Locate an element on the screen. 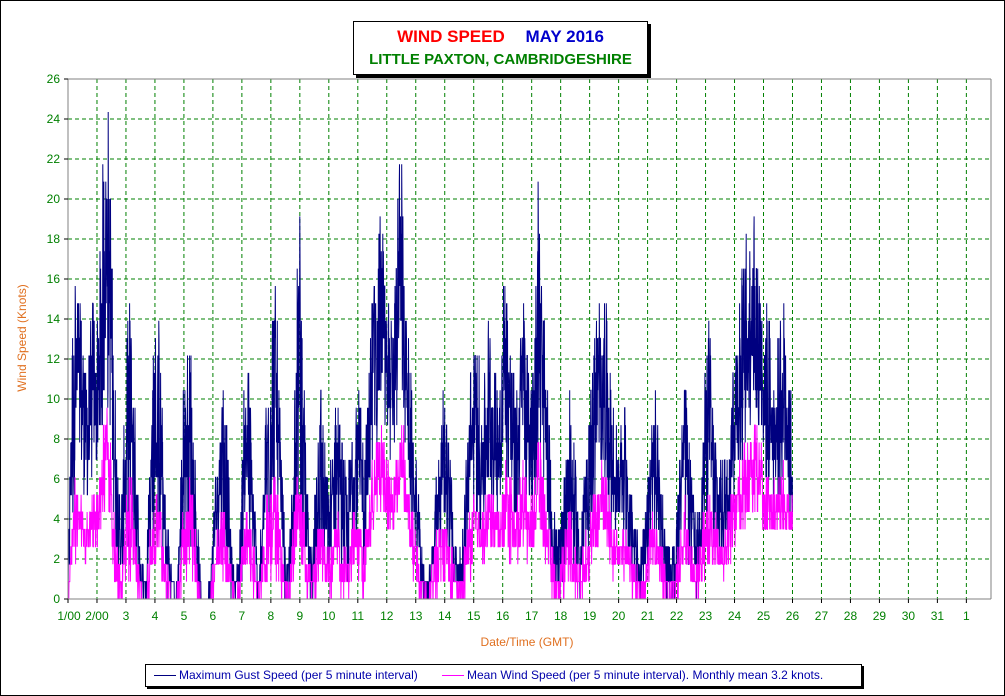 Image resolution: width=1005 pixels, height=696 pixels. x-tick-label: 7 is located at coordinates (242, 616).